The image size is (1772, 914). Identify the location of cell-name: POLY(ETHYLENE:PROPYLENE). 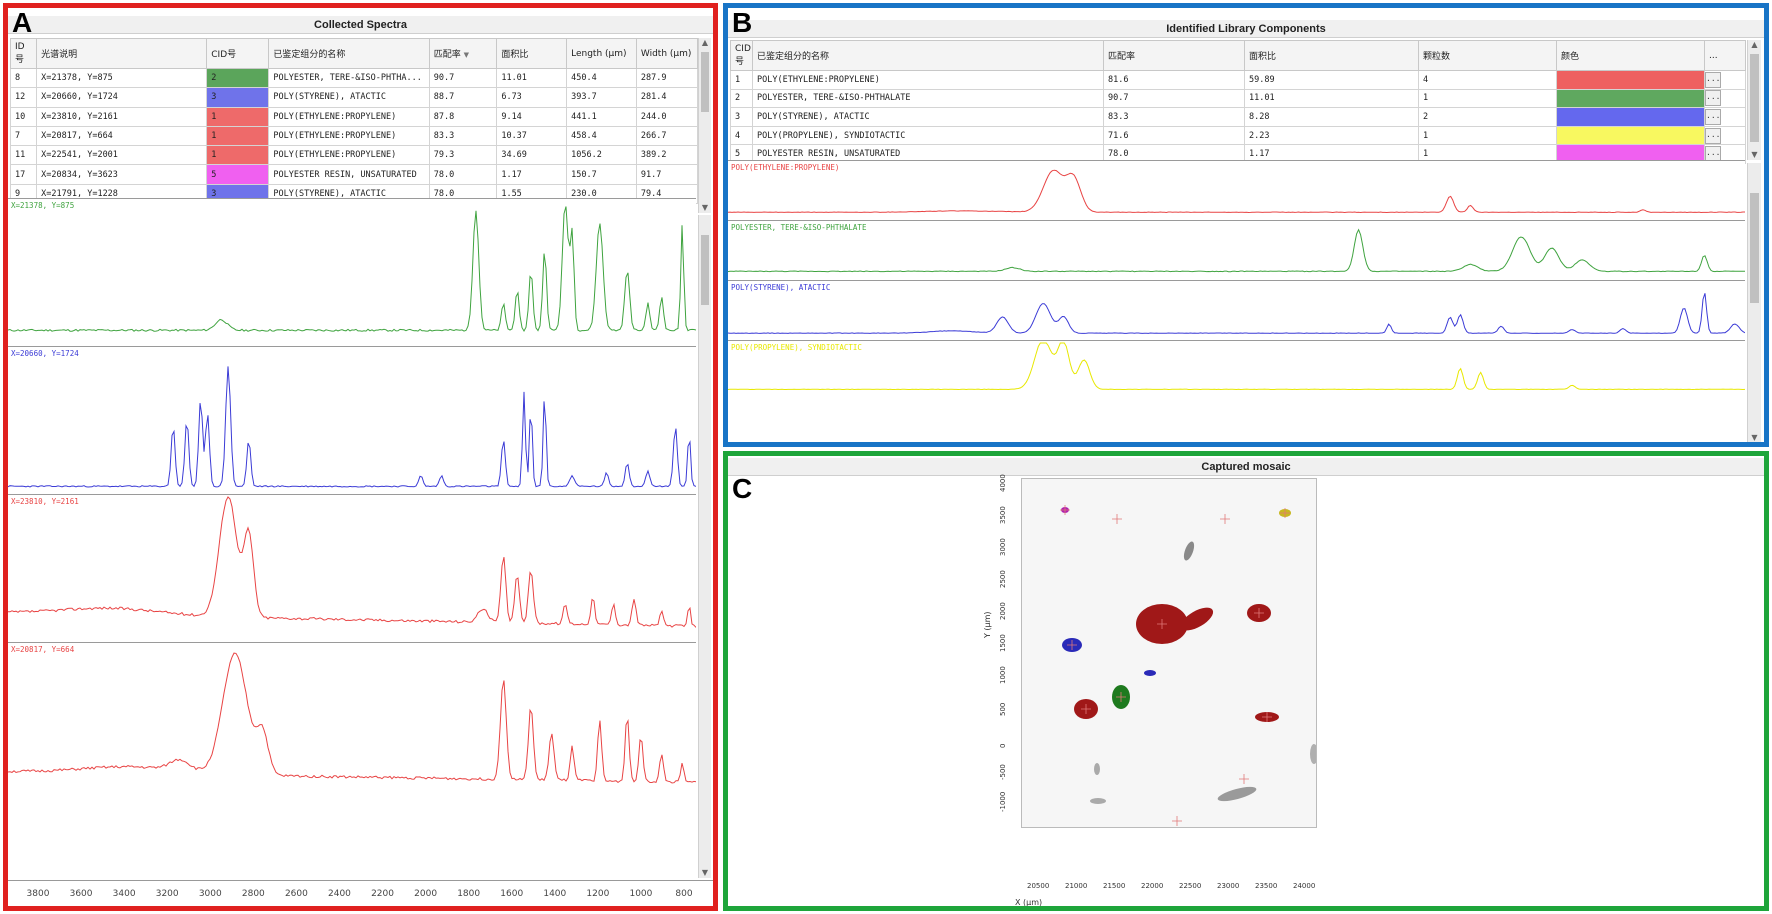
(349, 155).